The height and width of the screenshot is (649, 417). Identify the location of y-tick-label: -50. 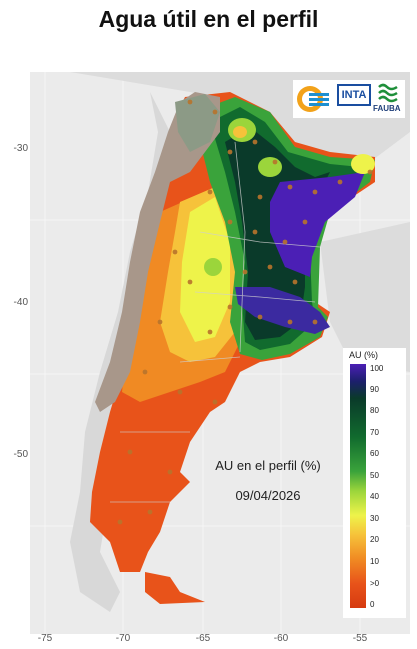
(20, 454).